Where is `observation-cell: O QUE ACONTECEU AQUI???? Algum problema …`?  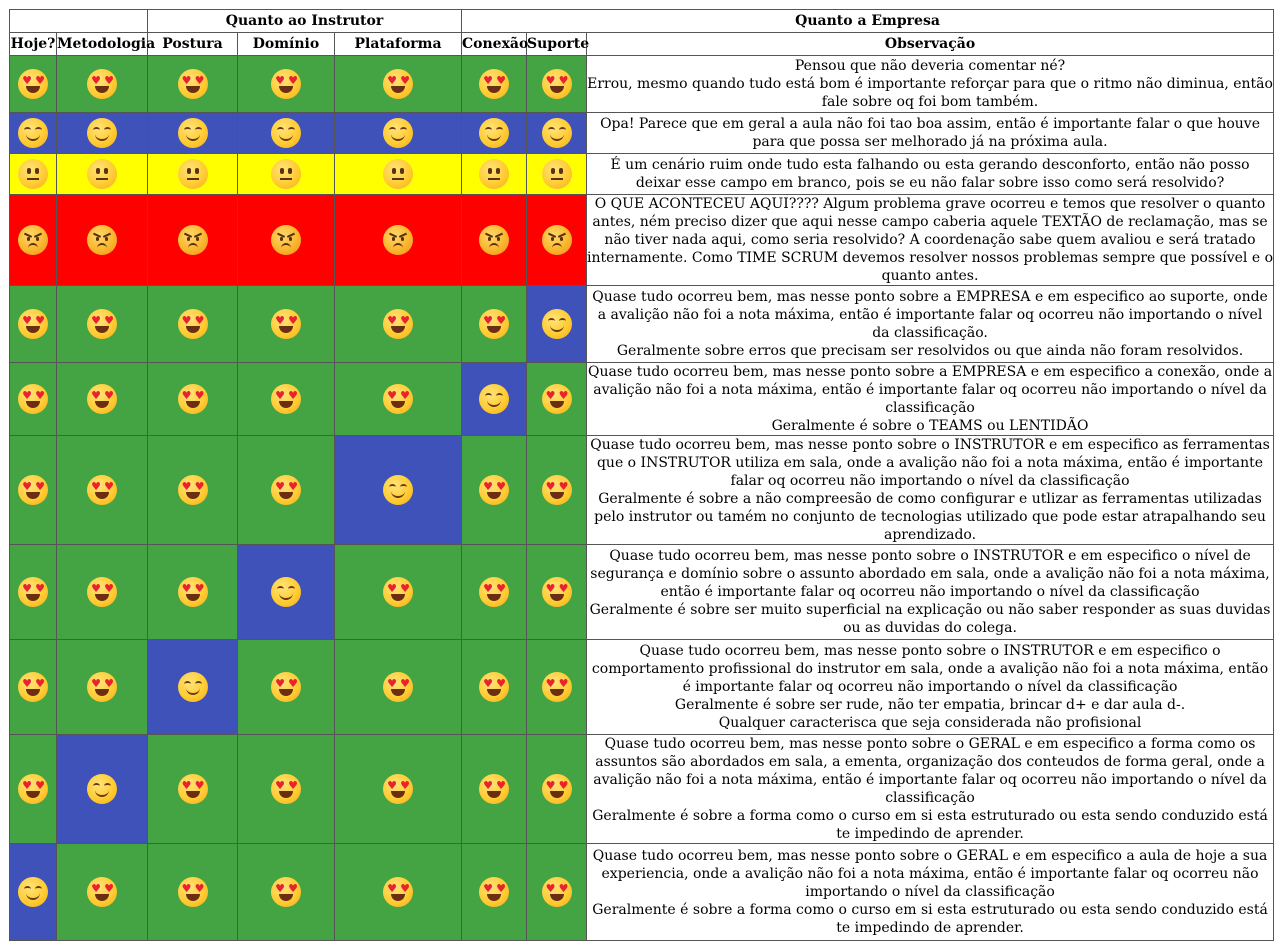 observation-cell: O QUE ACONTECEU AQUI???? Algum problema … is located at coordinates (930, 240).